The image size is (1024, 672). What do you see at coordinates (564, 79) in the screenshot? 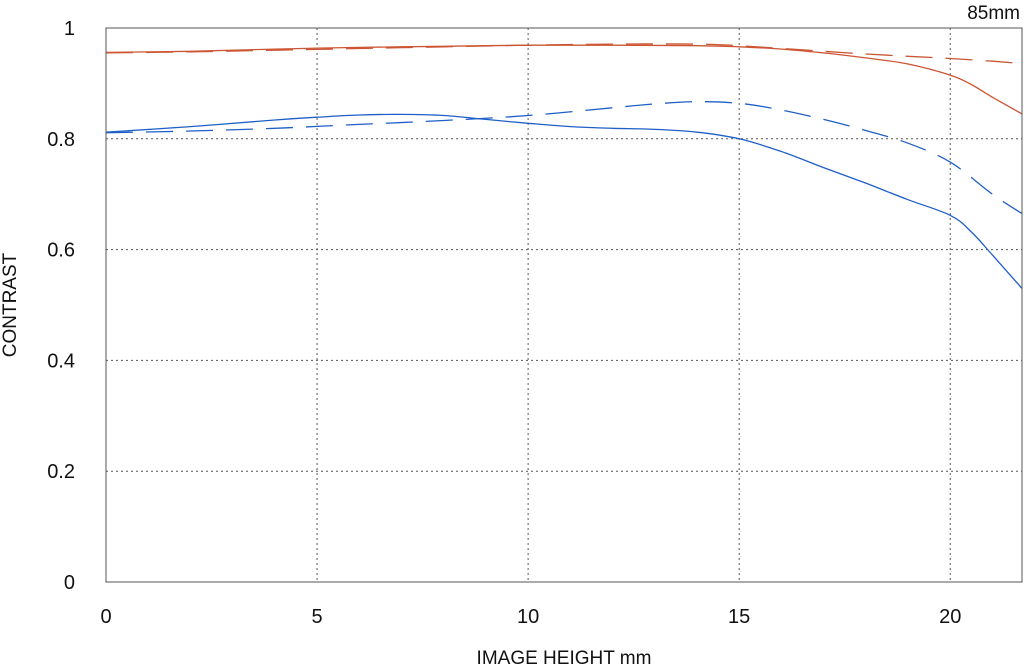
I see `series-red-solid` at bounding box center [564, 79].